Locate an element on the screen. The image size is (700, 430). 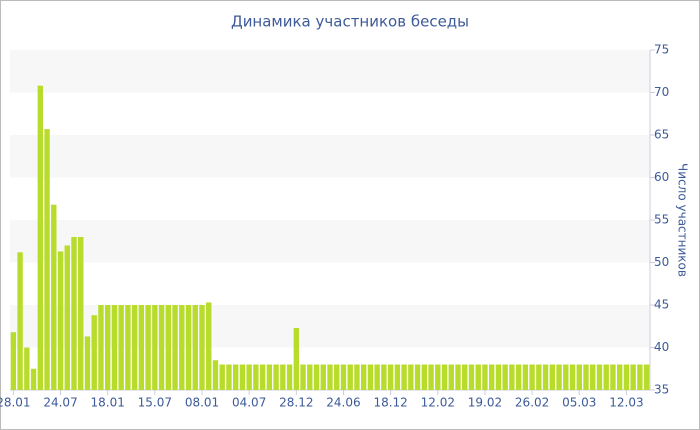
x-tick-label: 12.02 is located at coordinates (438, 403).